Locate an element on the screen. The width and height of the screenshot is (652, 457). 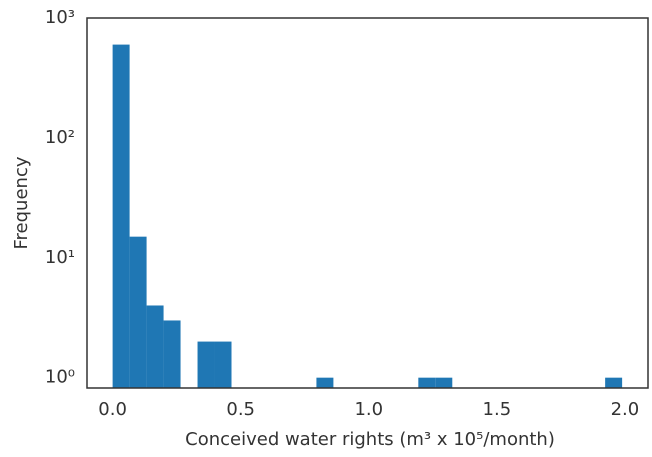
x-axis-label: Conceived water rights (m³ x 10⁵/month) is located at coordinates (370, 439).